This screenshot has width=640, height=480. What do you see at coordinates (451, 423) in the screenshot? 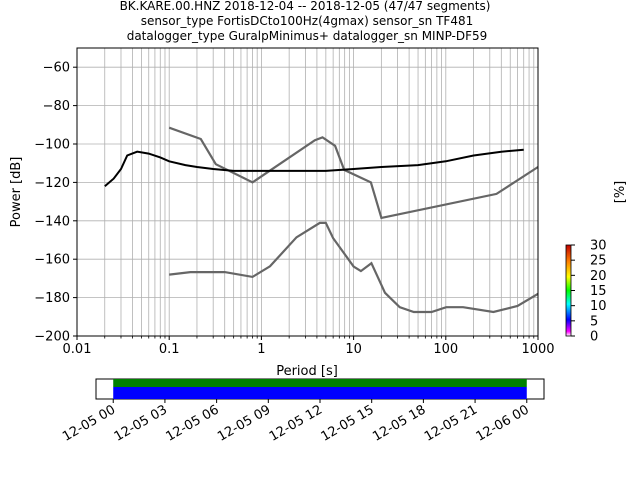
I see `coverage-tick-label: 12-05 21` at bounding box center [451, 423].